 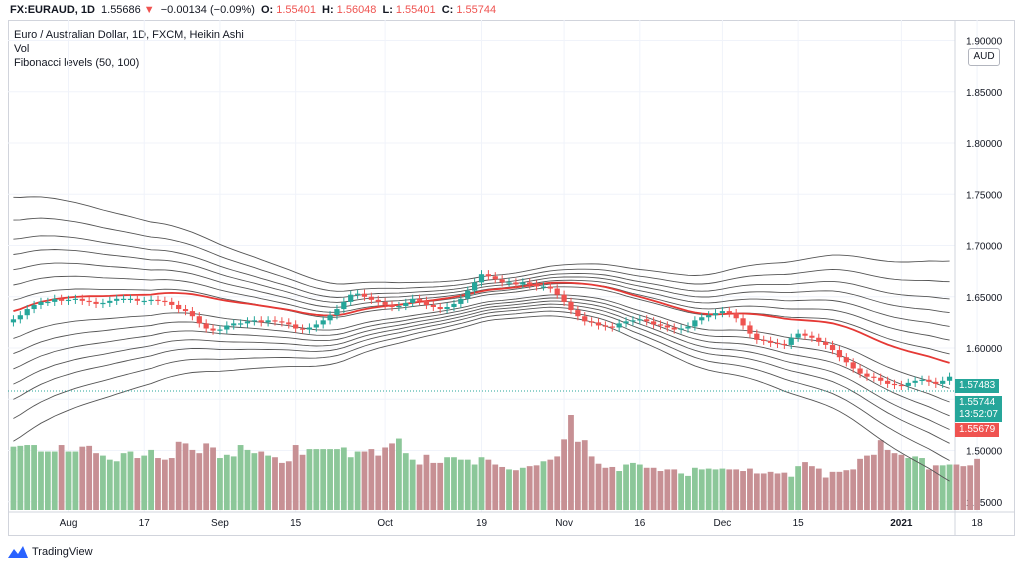 I want to click on bar-countdown: 13:52:07, so click(x=978, y=414).